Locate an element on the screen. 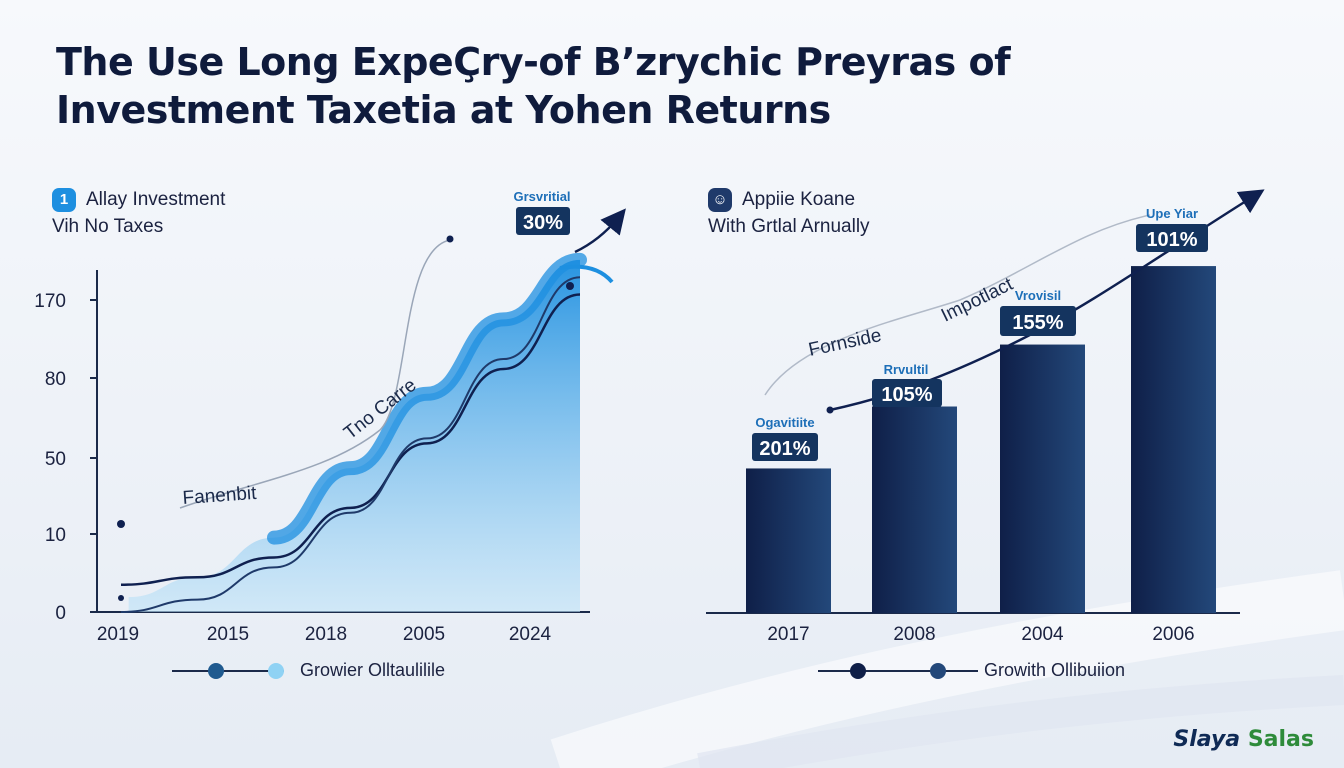  bar-2004 is located at coordinates (1042, 478).